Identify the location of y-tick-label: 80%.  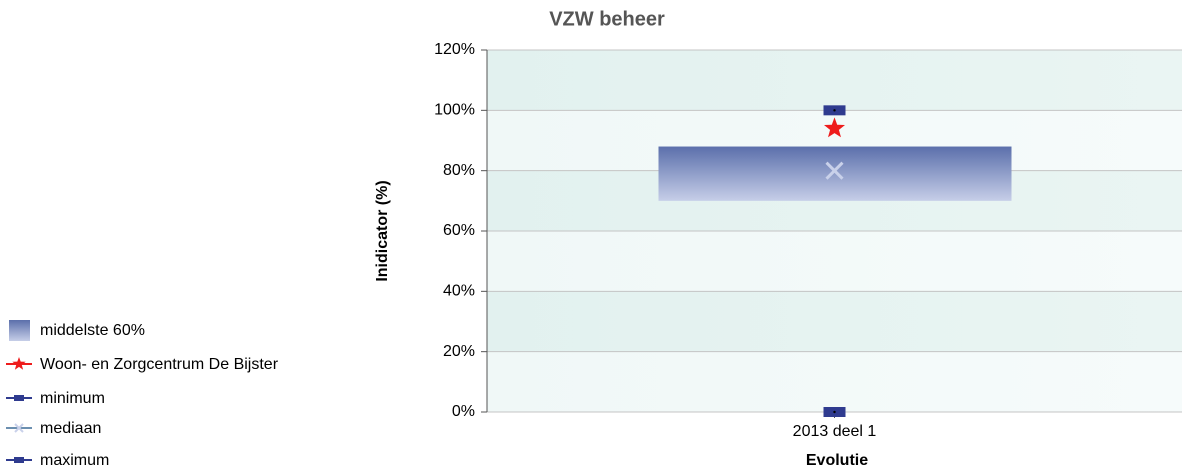
(459, 170).